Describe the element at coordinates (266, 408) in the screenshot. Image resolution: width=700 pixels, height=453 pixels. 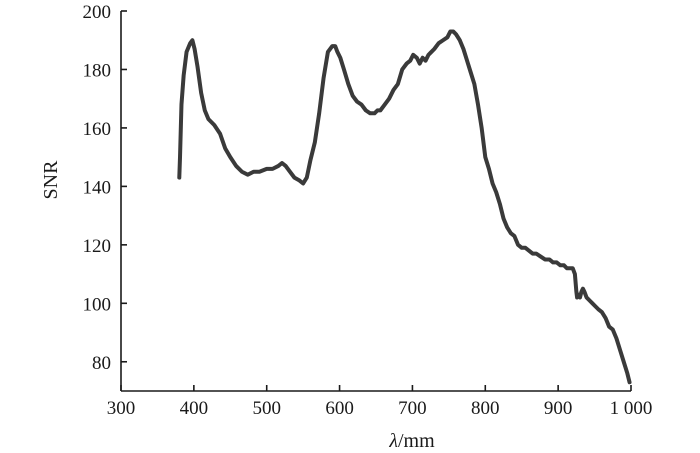
I see `x-tick-label: 500` at that location.